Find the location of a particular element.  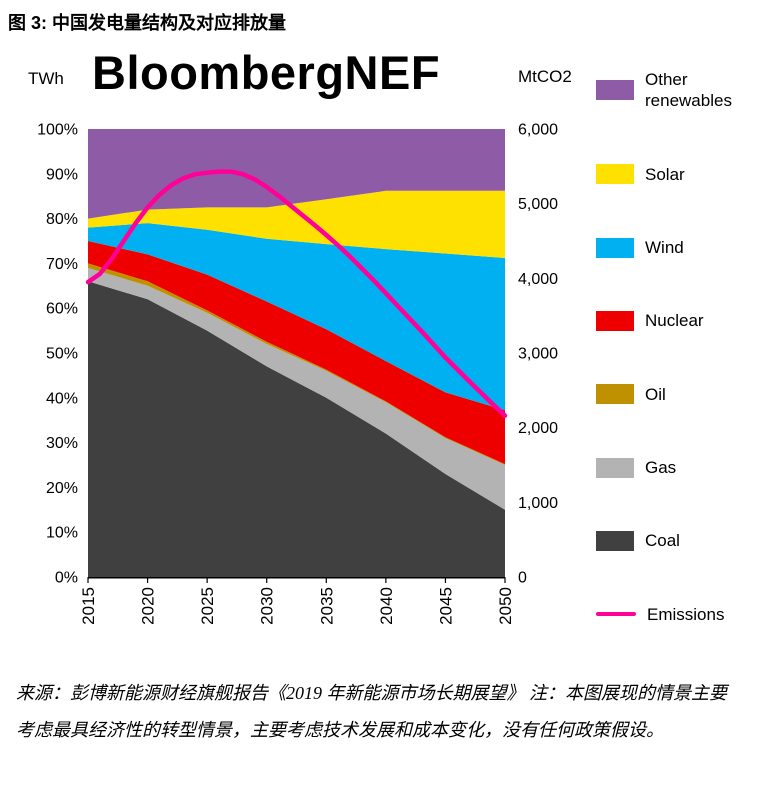

x-axis-tick-label: 2050 is located at coordinates (505, 606).